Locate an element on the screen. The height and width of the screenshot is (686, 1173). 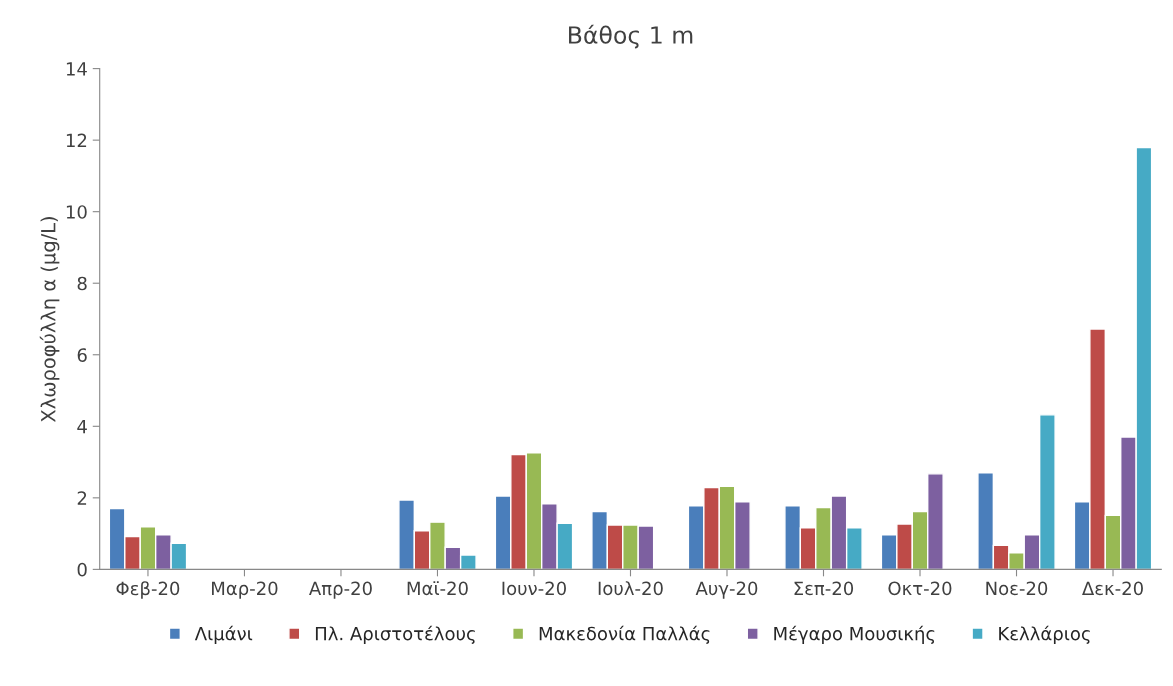
x-tick-label: Μαρ-20 is located at coordinates (245, 590).